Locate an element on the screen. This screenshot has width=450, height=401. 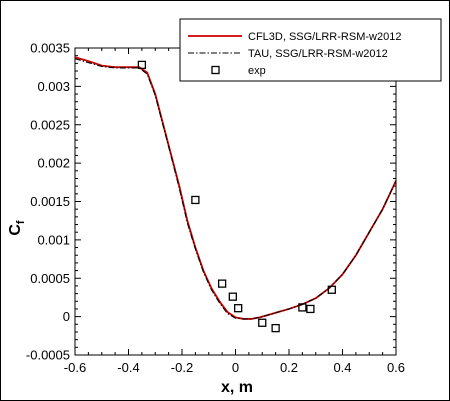
y-axis-title-subscript: f is located at coordinates (21, 222).